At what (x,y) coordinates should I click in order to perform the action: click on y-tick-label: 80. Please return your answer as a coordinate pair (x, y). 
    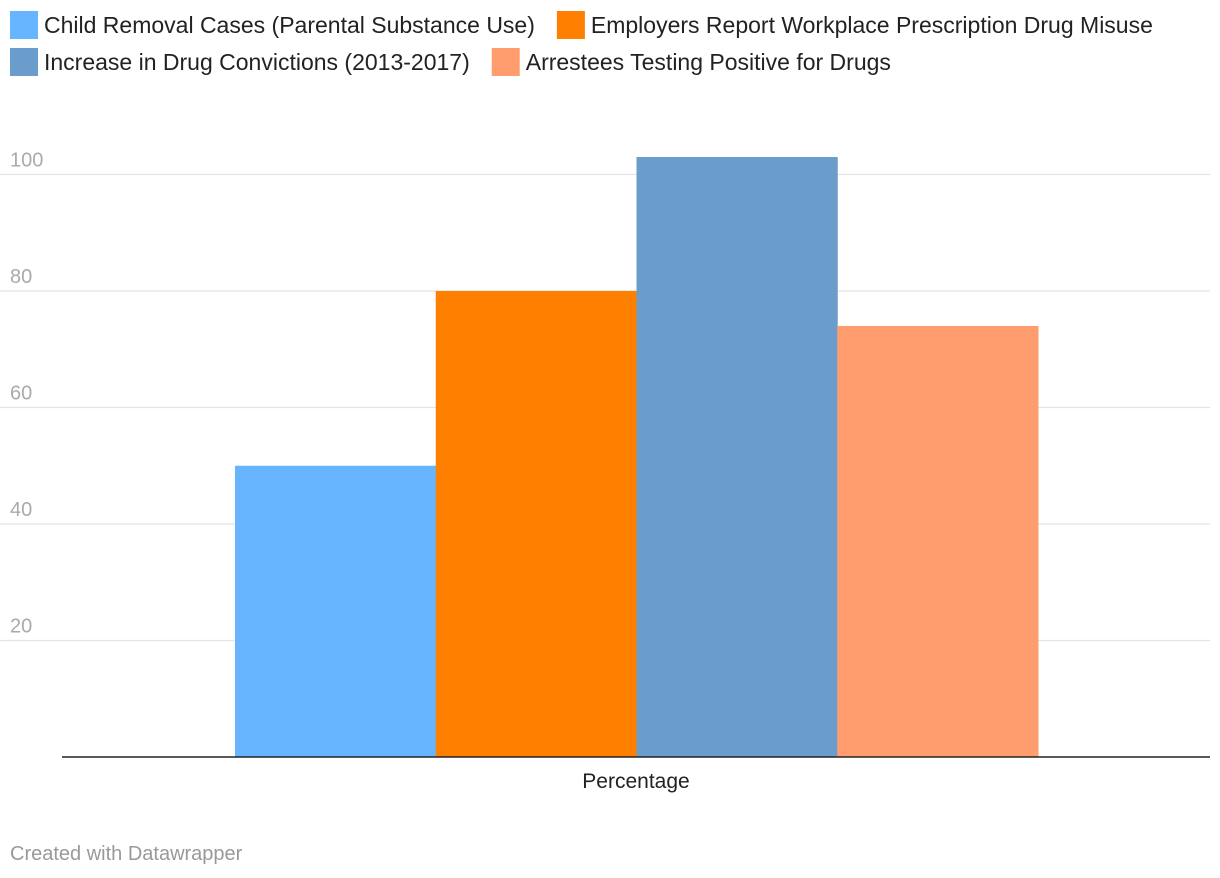
    Looking at the image, I should click on (21, 277).